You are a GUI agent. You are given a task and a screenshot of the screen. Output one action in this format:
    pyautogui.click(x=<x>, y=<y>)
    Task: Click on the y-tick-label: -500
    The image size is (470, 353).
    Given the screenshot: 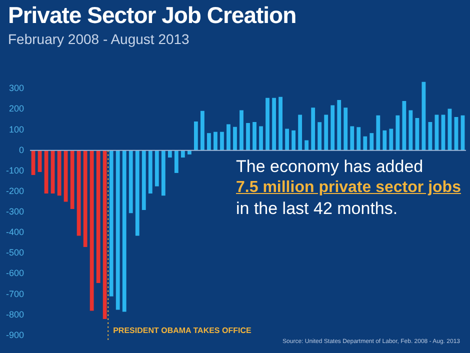 What is the action you would take?
    pyautogui.click(x=15, y=253)
    